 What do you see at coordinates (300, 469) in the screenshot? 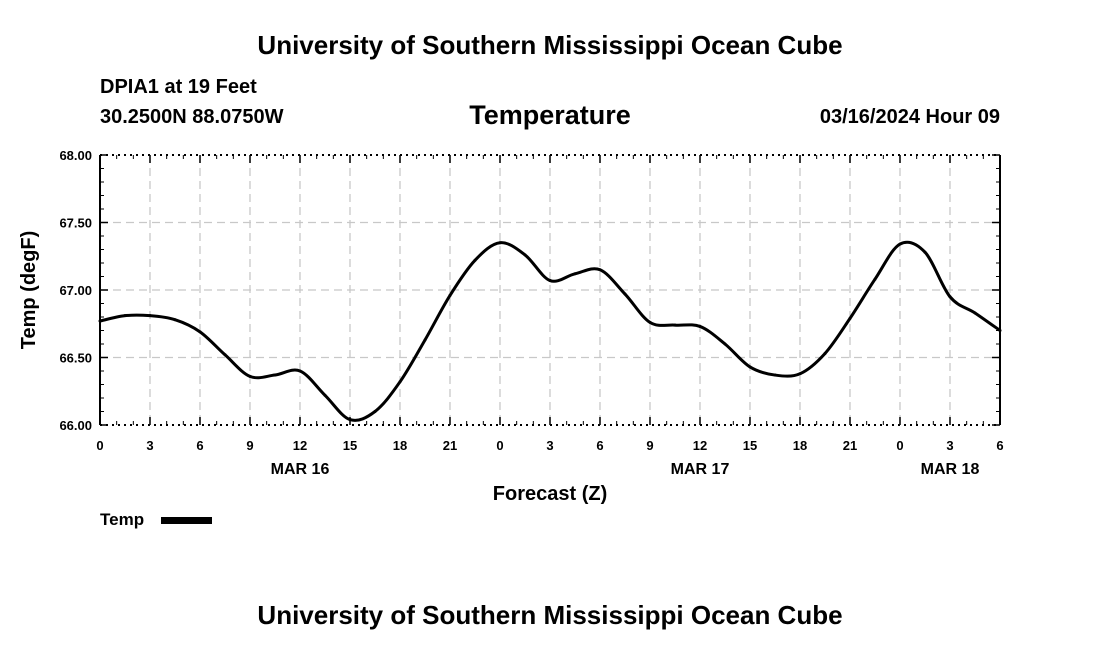
I see `date-label: MAR 16` at bounding box center [300, 469].